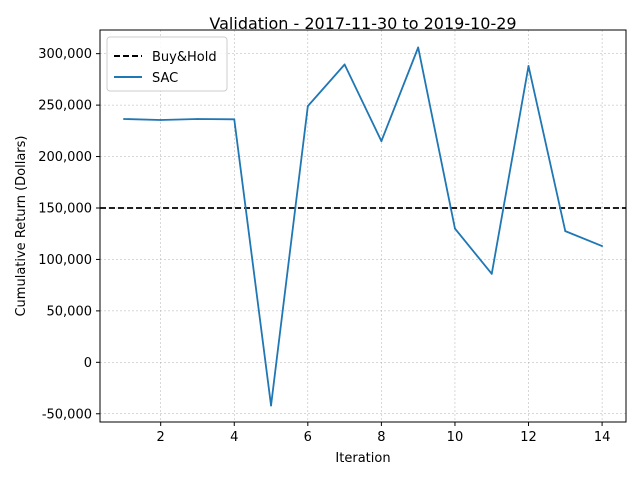 This screenshot has height=480, width=640. Describe the element at coordinates (184, 57) in the screenshot. I see `legend-label-buy-hold: Buy&Hold` at that location.